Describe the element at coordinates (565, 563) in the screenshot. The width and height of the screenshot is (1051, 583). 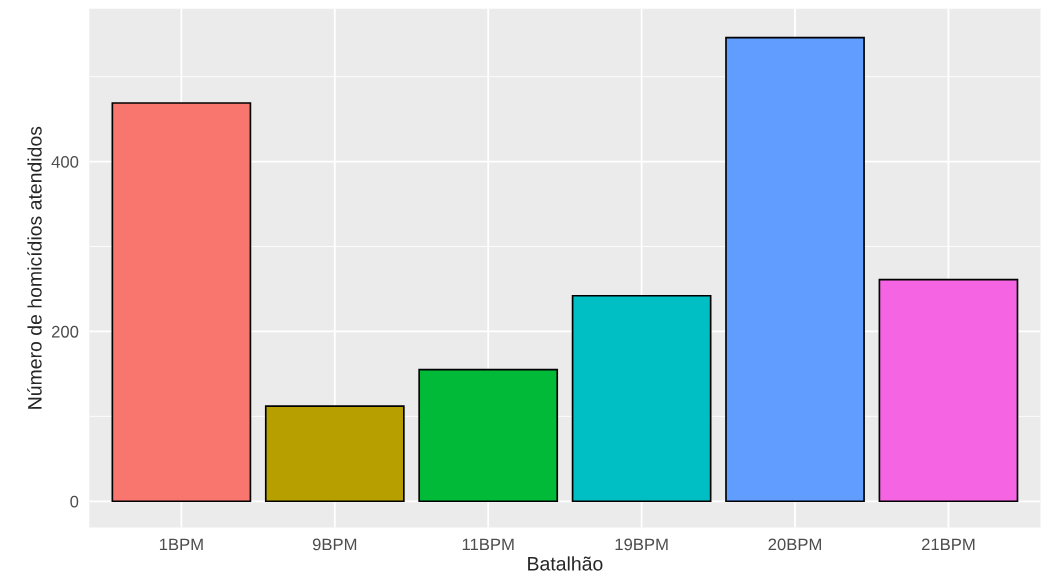
I see `x-axis-title: Batalhão` at that location.